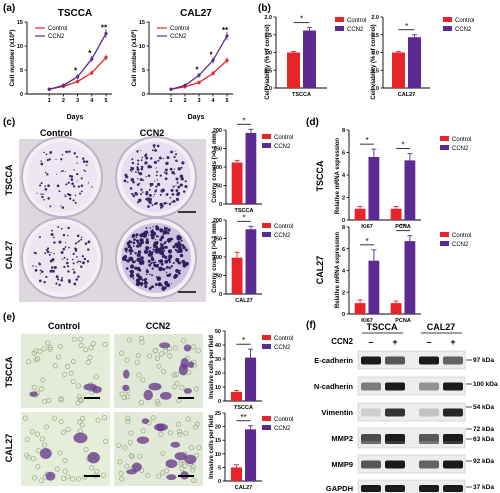 The height and width of the screenshot is (493, 500). I want to click on blot-header-cal27: CAL27, so click(441, 327).